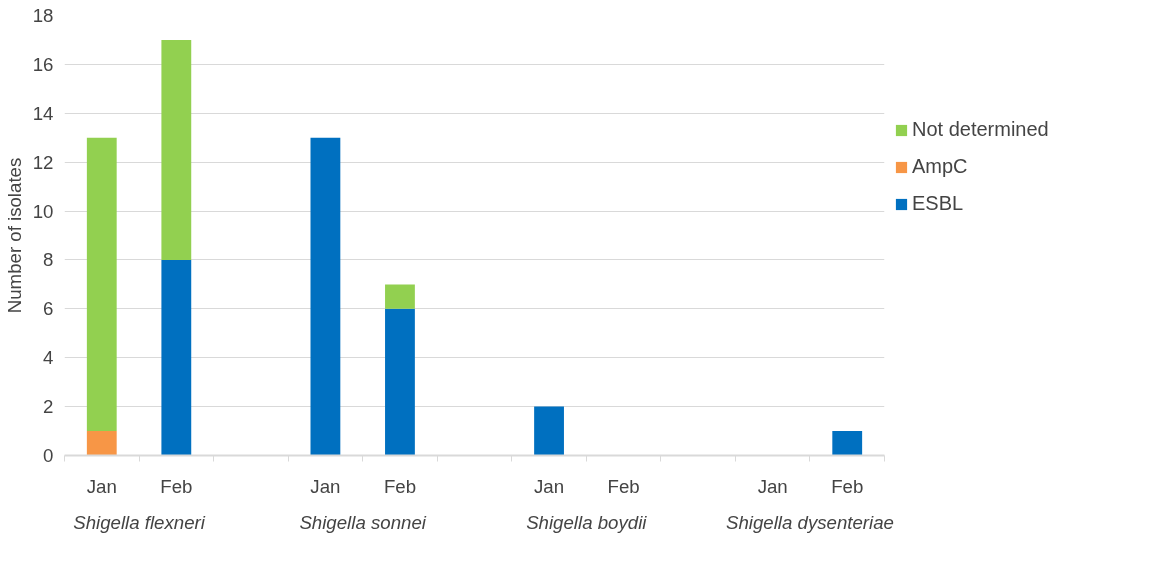  What do you see at coordinates (48, 358) in the screenshot?
I see `y-tick-label: 4` at bounding box center [48, 358].